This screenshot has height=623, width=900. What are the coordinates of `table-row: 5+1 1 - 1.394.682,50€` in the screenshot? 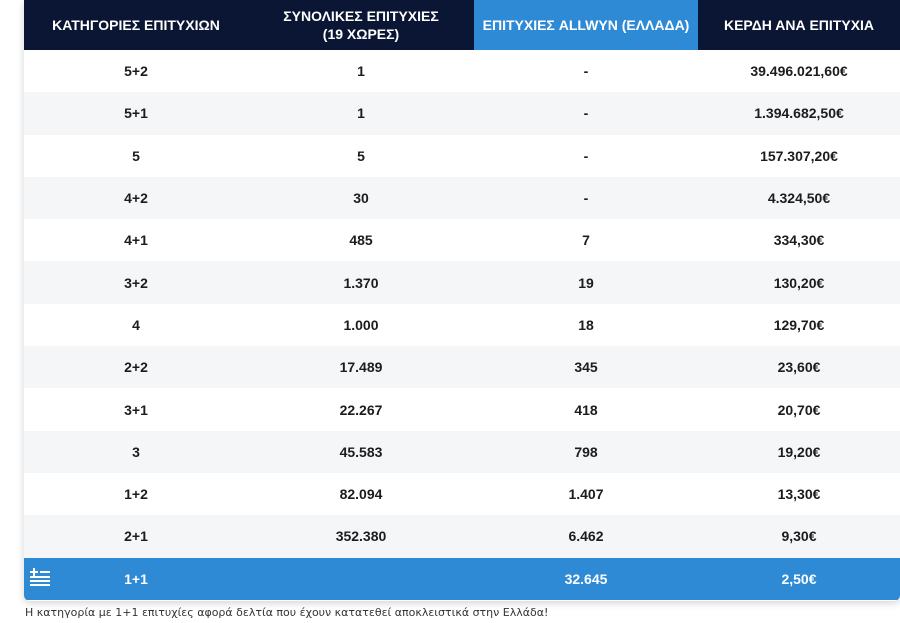 It's located at (462, 113).